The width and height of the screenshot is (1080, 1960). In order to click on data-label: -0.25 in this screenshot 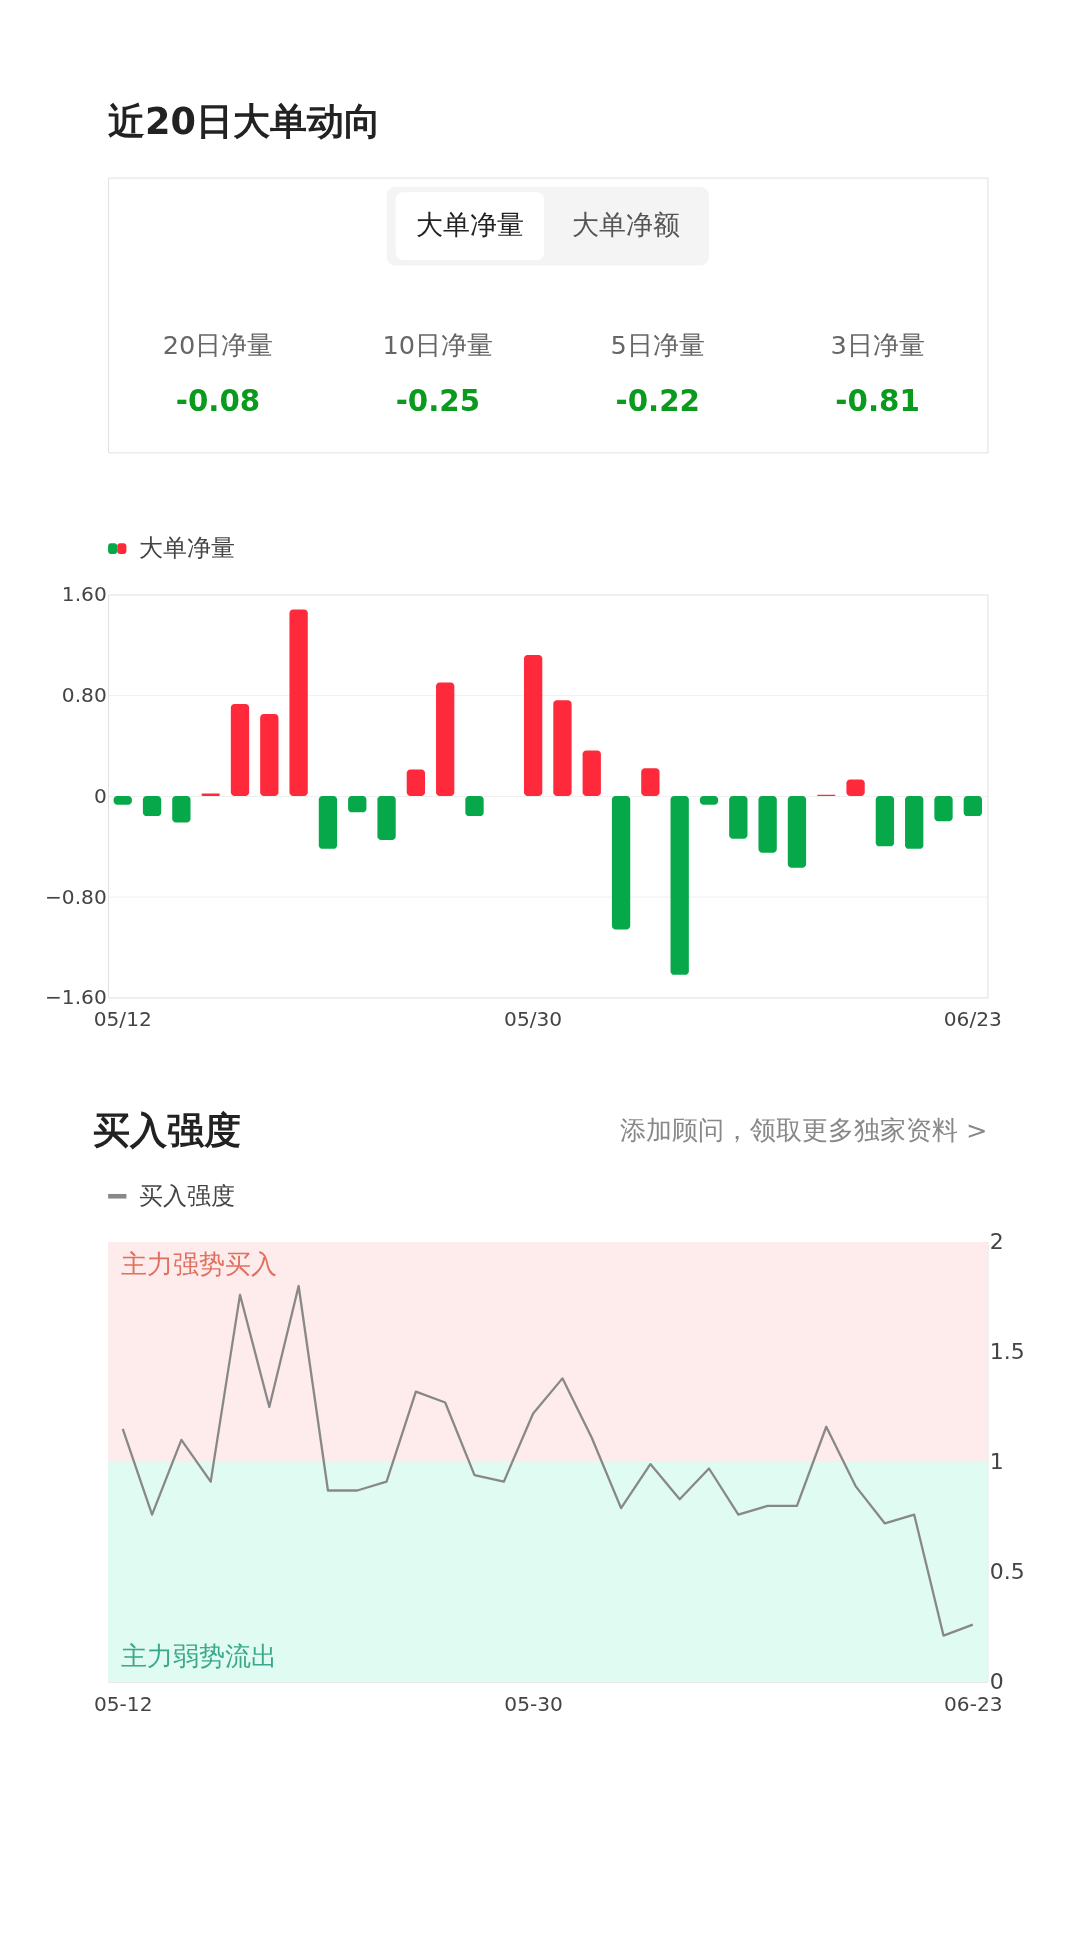, I will do `click(438, 401)`.